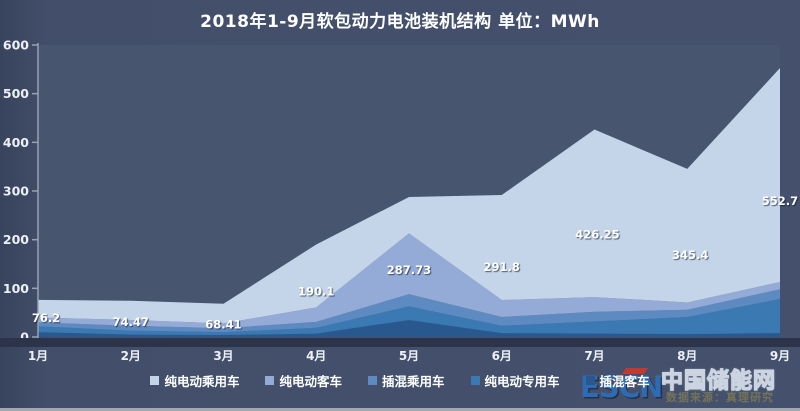  Describe the element at coordinates (24, 337) in the screenshot. I see `y-axis-tick-label: 0` at that location.